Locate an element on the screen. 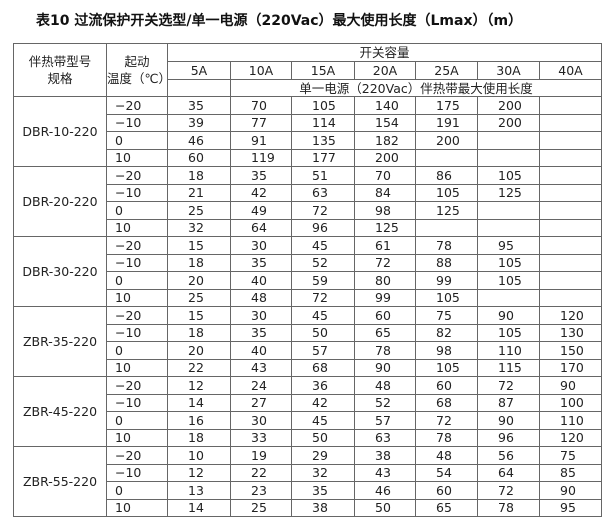  length-cell: 95 is located at coordinates (570, 507).